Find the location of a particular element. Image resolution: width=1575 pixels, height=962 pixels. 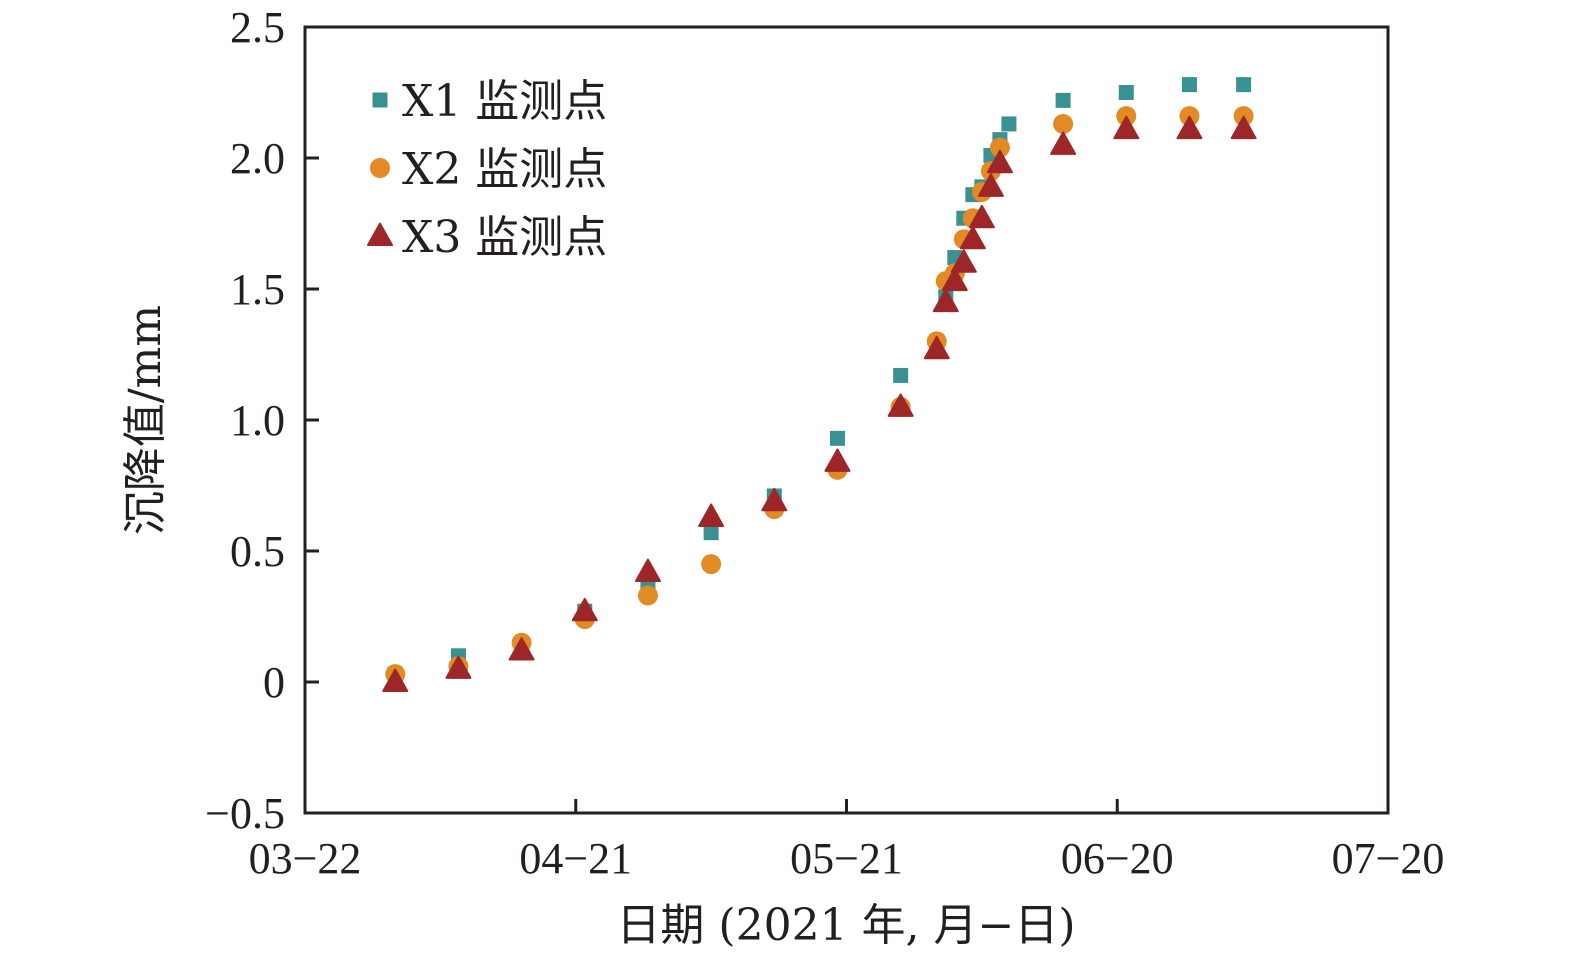

y-tick-label: 0.5 is located at coordinates (257, 551).